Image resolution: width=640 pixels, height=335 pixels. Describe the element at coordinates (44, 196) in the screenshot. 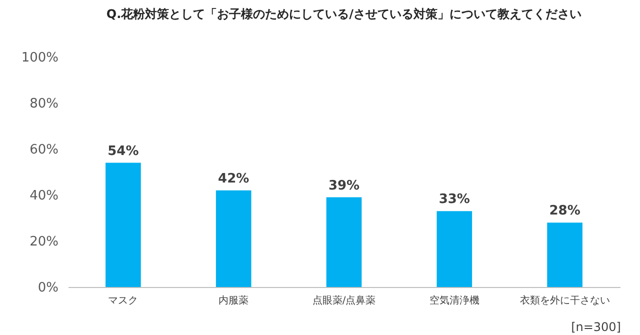

I see `y-tick-label: 40%` at that location.